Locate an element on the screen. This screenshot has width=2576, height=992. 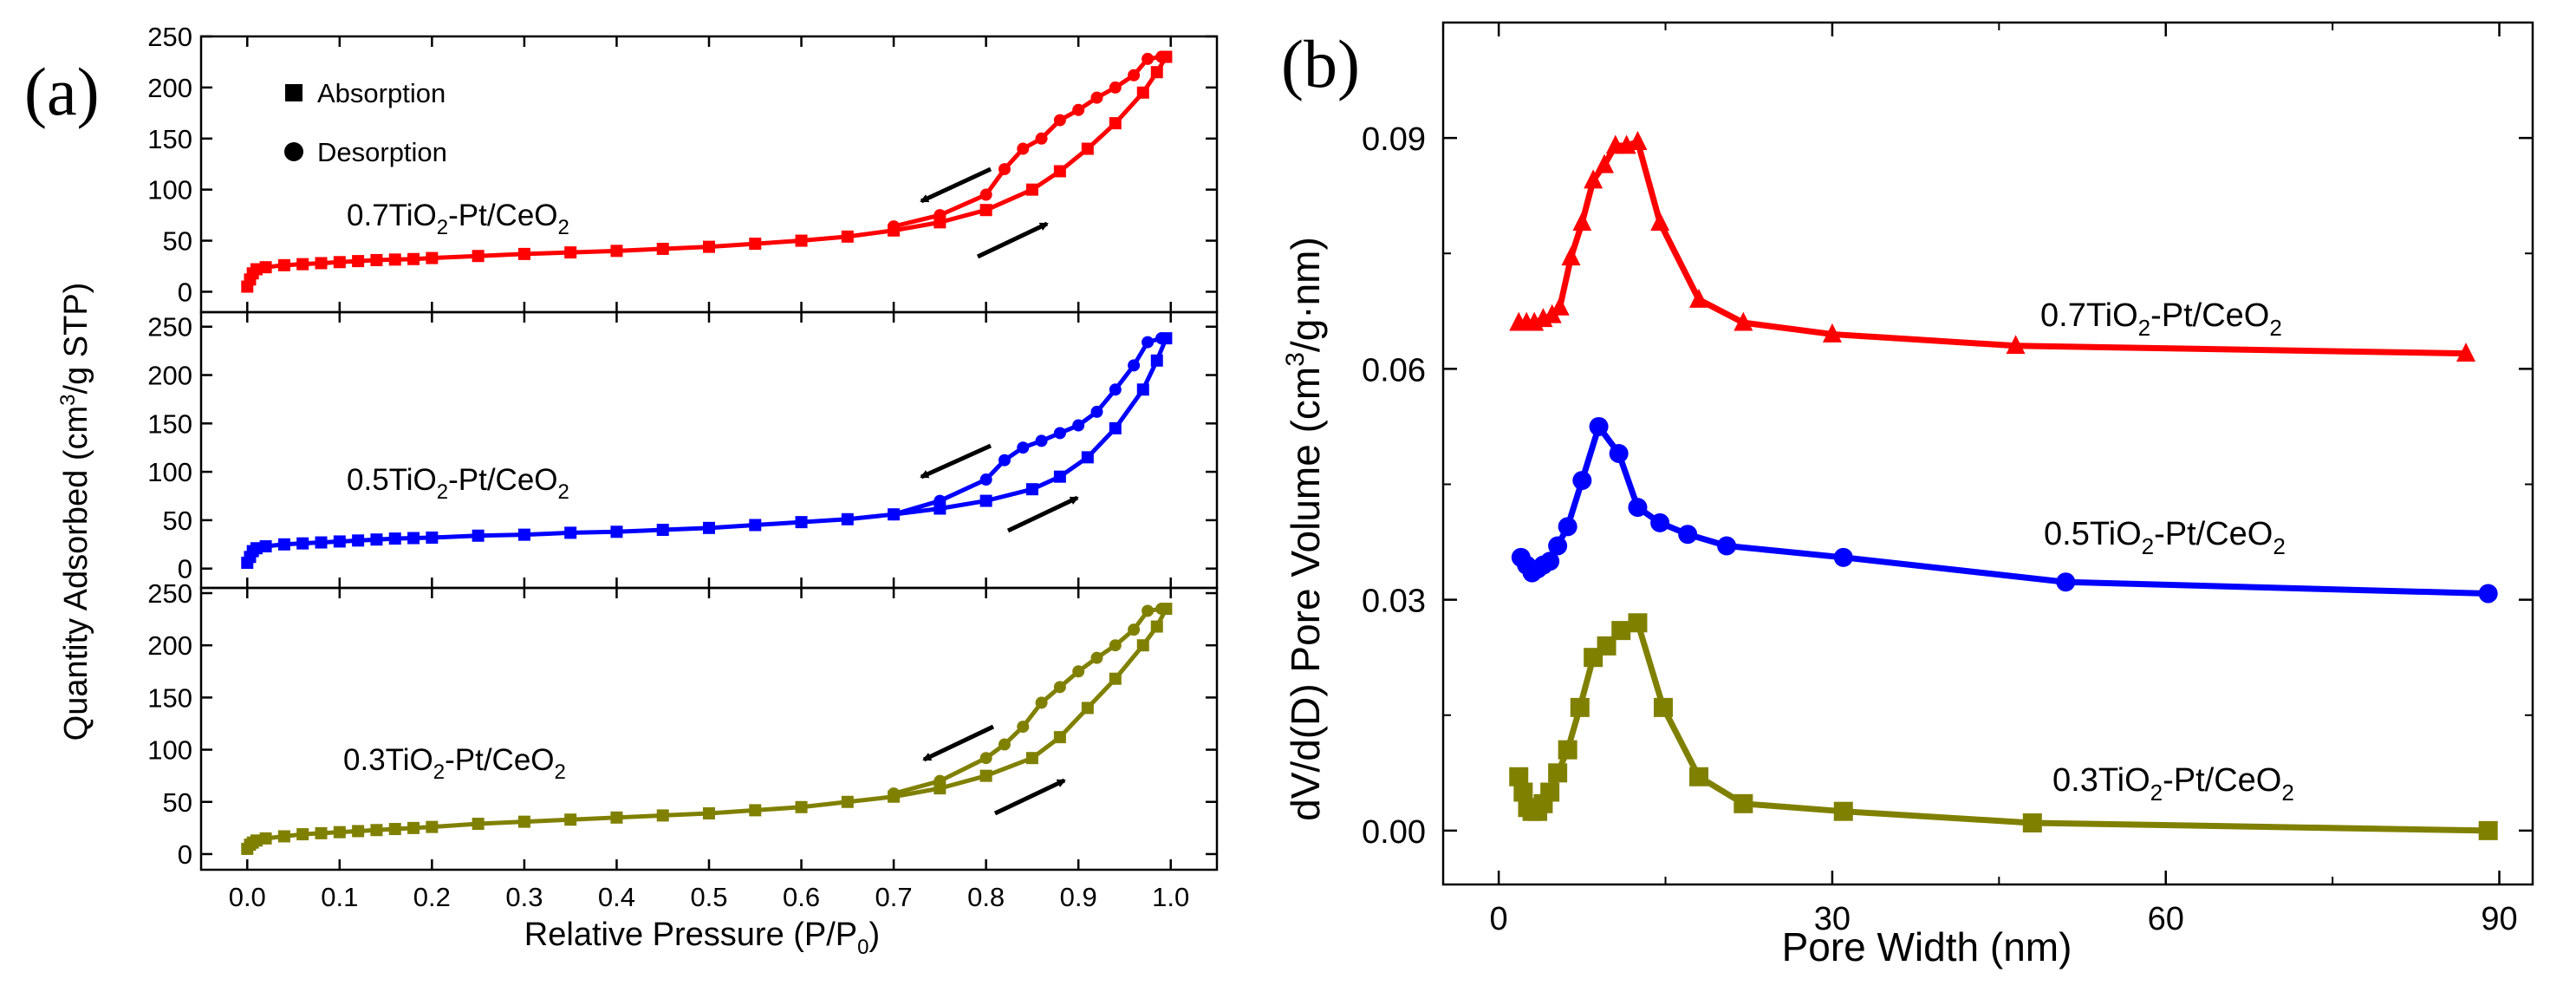
panel-a-y-axis-title: Quantity Adsorbed (cm3/g STP) is located at coordinates (75, 512).